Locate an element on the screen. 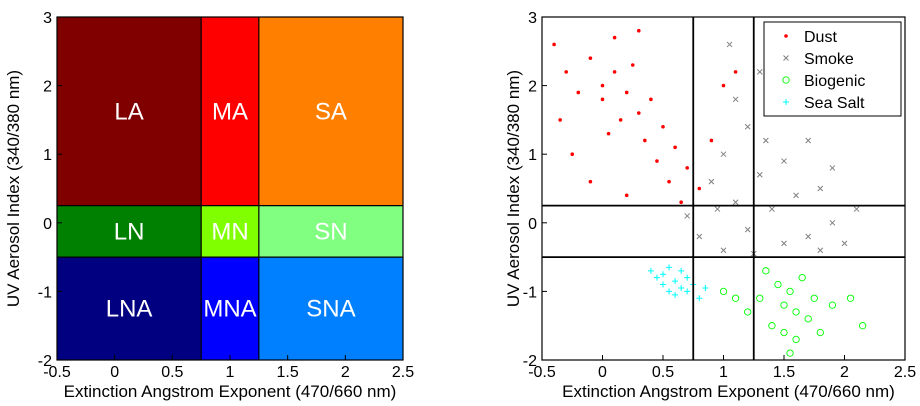 The width and height of the screenshot is (920, 406). region-label-ma: MA is located at coordinates (230, 111).